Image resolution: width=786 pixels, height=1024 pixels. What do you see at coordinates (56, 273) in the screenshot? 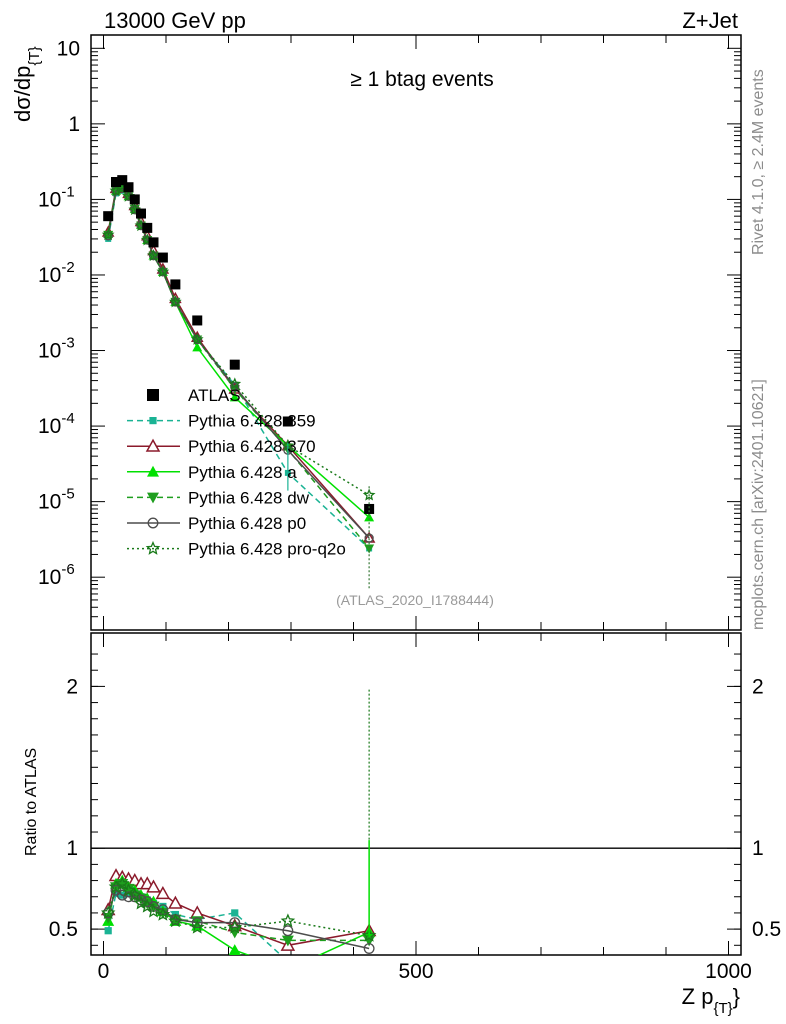
I see `main-y-tick-label: 10⁻²` at bounding box center [56, 273].